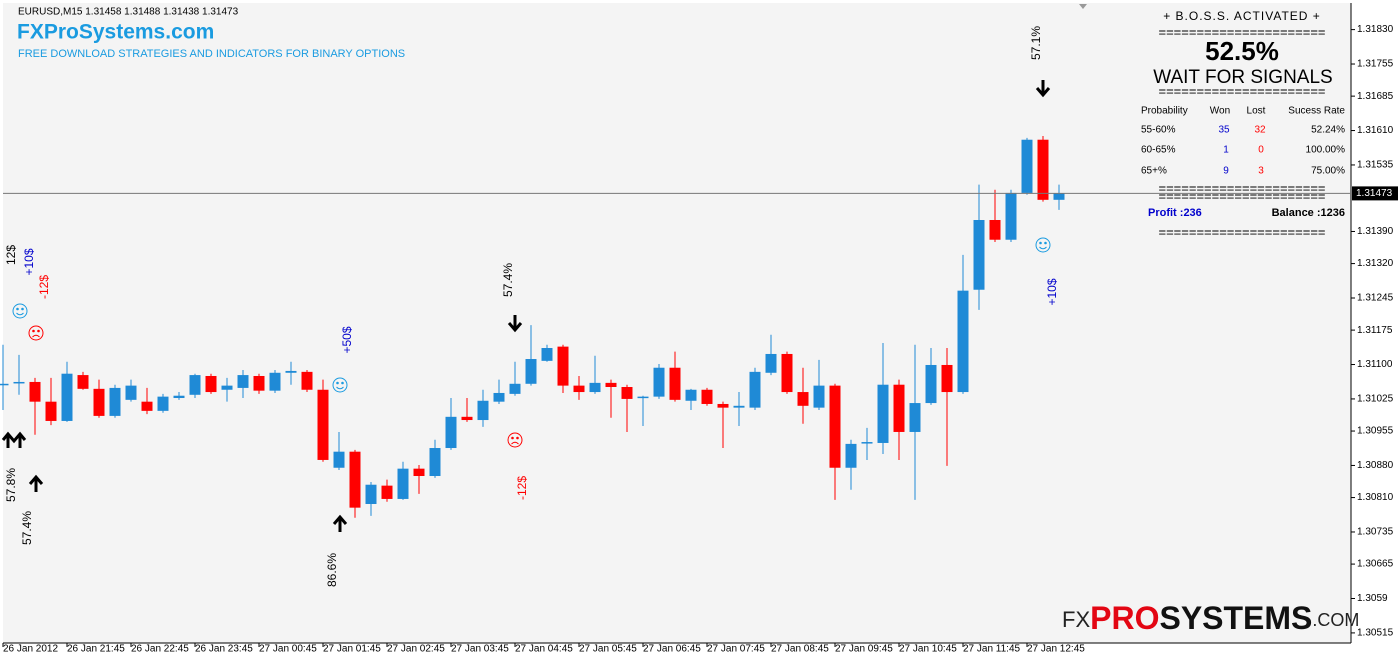 This screenshot has height=657, width=1400. What do you see at coordinates (1124, 618) in the screenshot?
I see `watermark-pro: PRO` at bounding box center [1124, 618].